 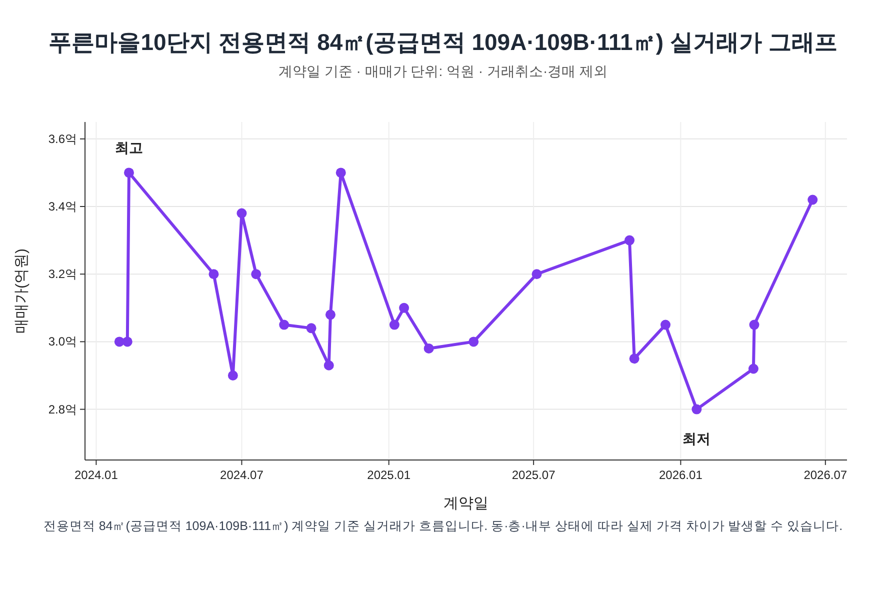 What do you see at coordinates (826, 475) in the screenshot?
I see `x-tick-label: 2026.07` at bounding box center [826, 475].